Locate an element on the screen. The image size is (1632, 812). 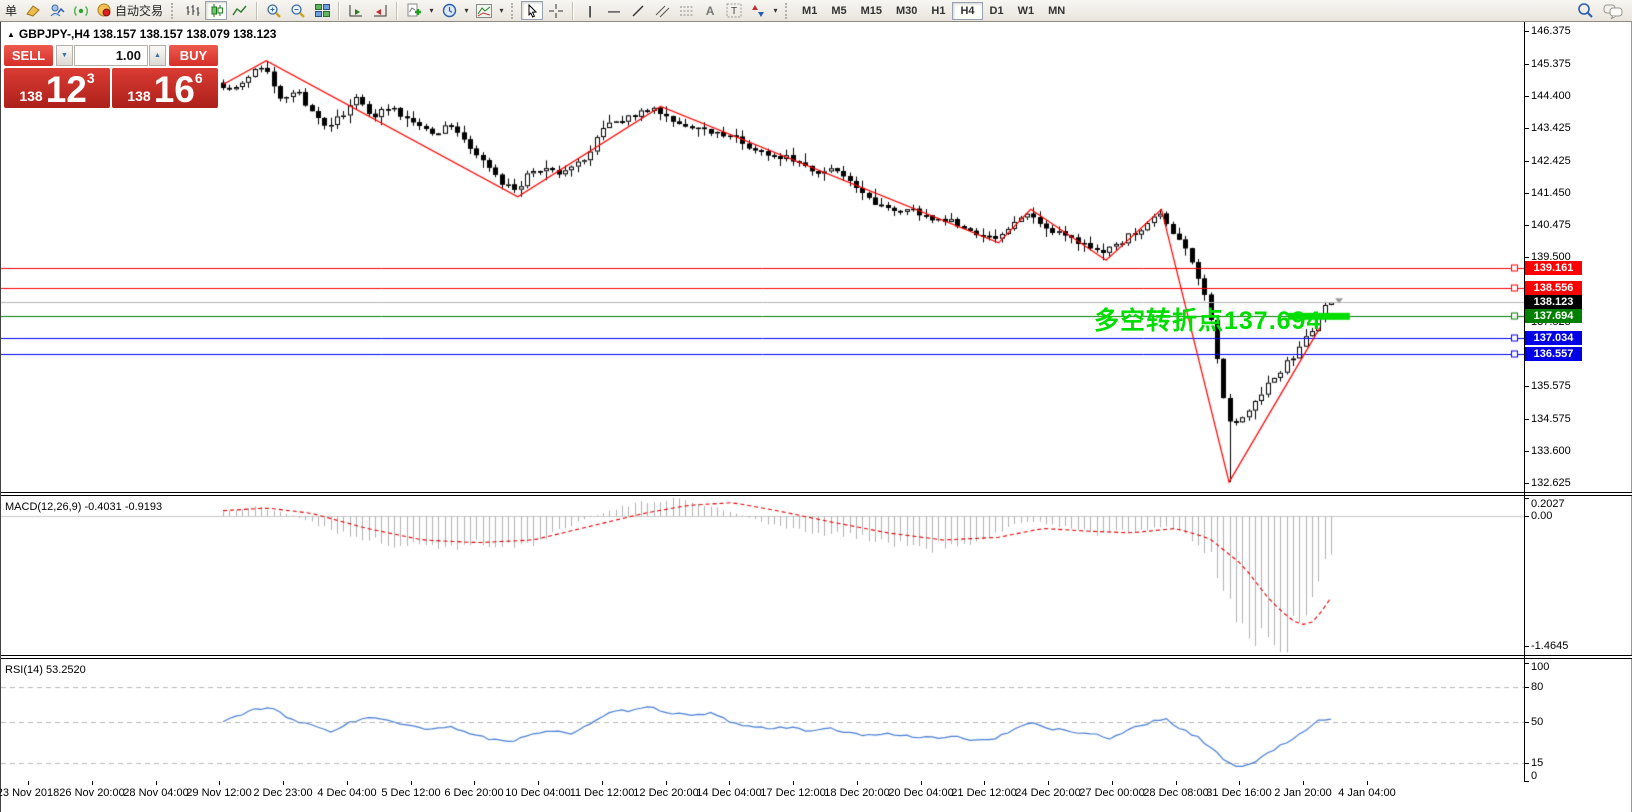
price-tick-label: 141.450 is located at coordinates (1551, 193).